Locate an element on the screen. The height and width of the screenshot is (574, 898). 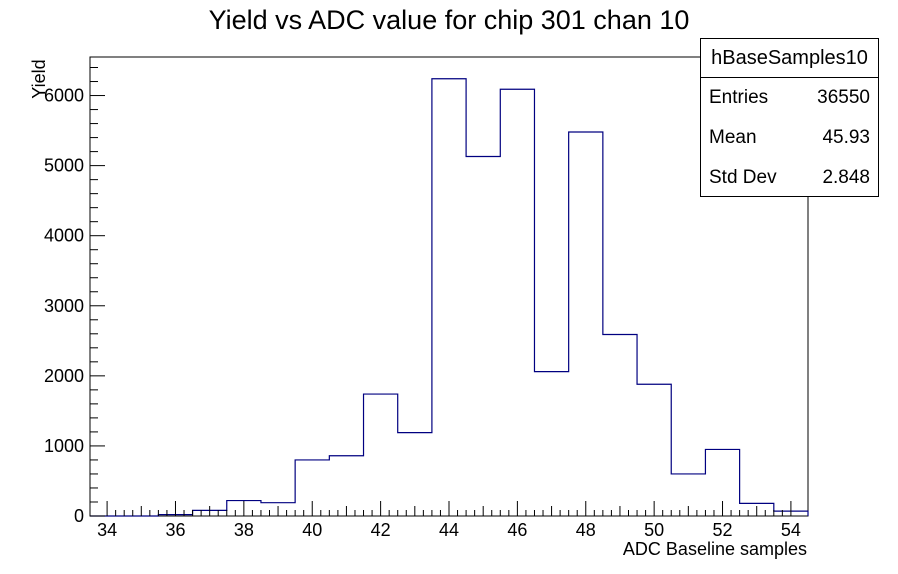
stats-row-stddev: Std Dev 2.848 is located at coordinates (789, 178).